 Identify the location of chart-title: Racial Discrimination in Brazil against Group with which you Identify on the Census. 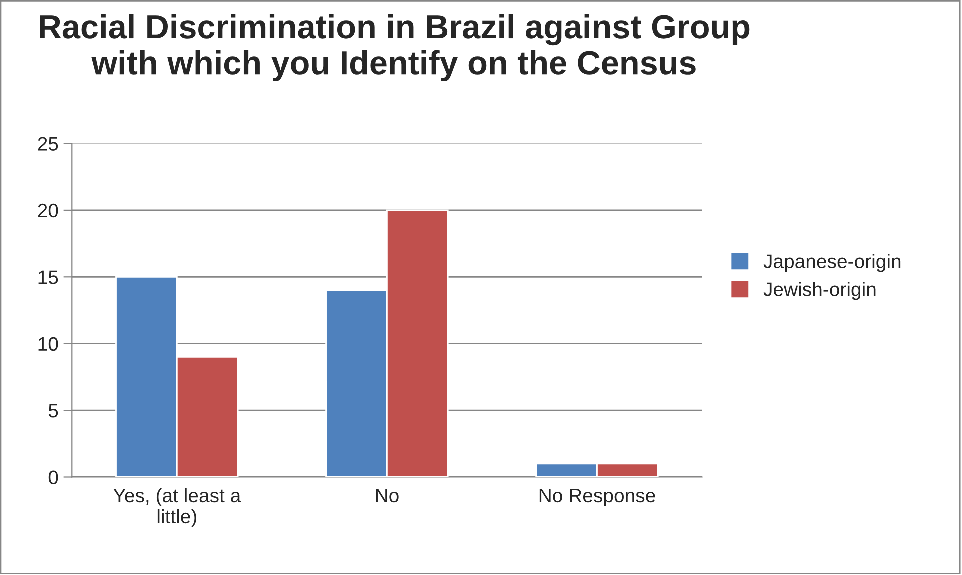
(395, 48).